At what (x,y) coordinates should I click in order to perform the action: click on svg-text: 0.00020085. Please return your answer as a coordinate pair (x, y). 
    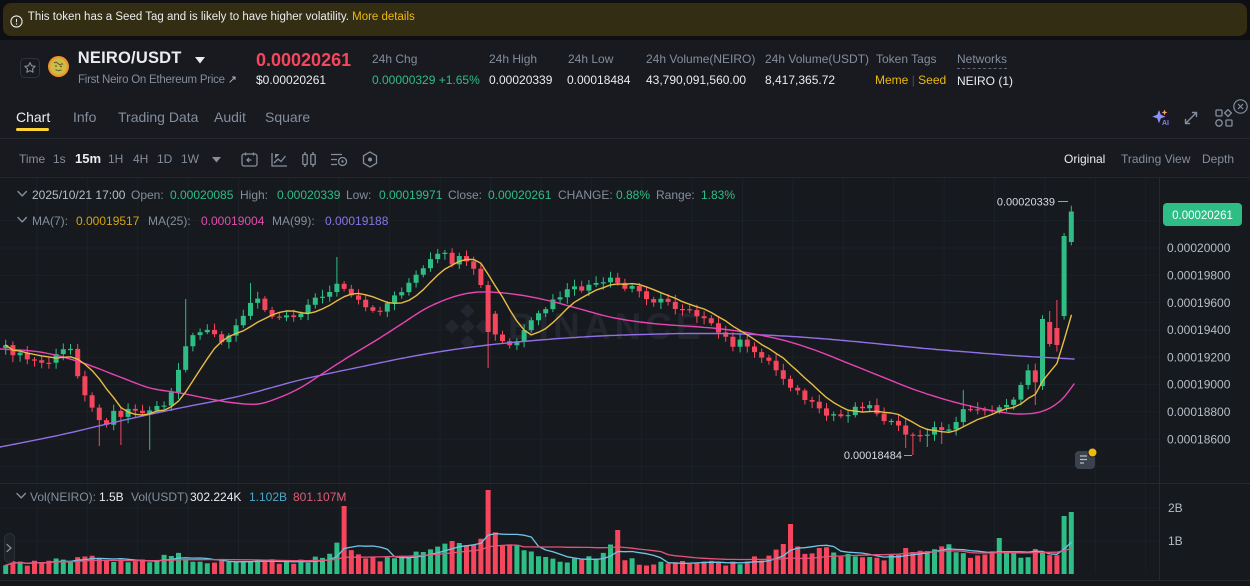
    Looking at the image, I should click on (202, 195).